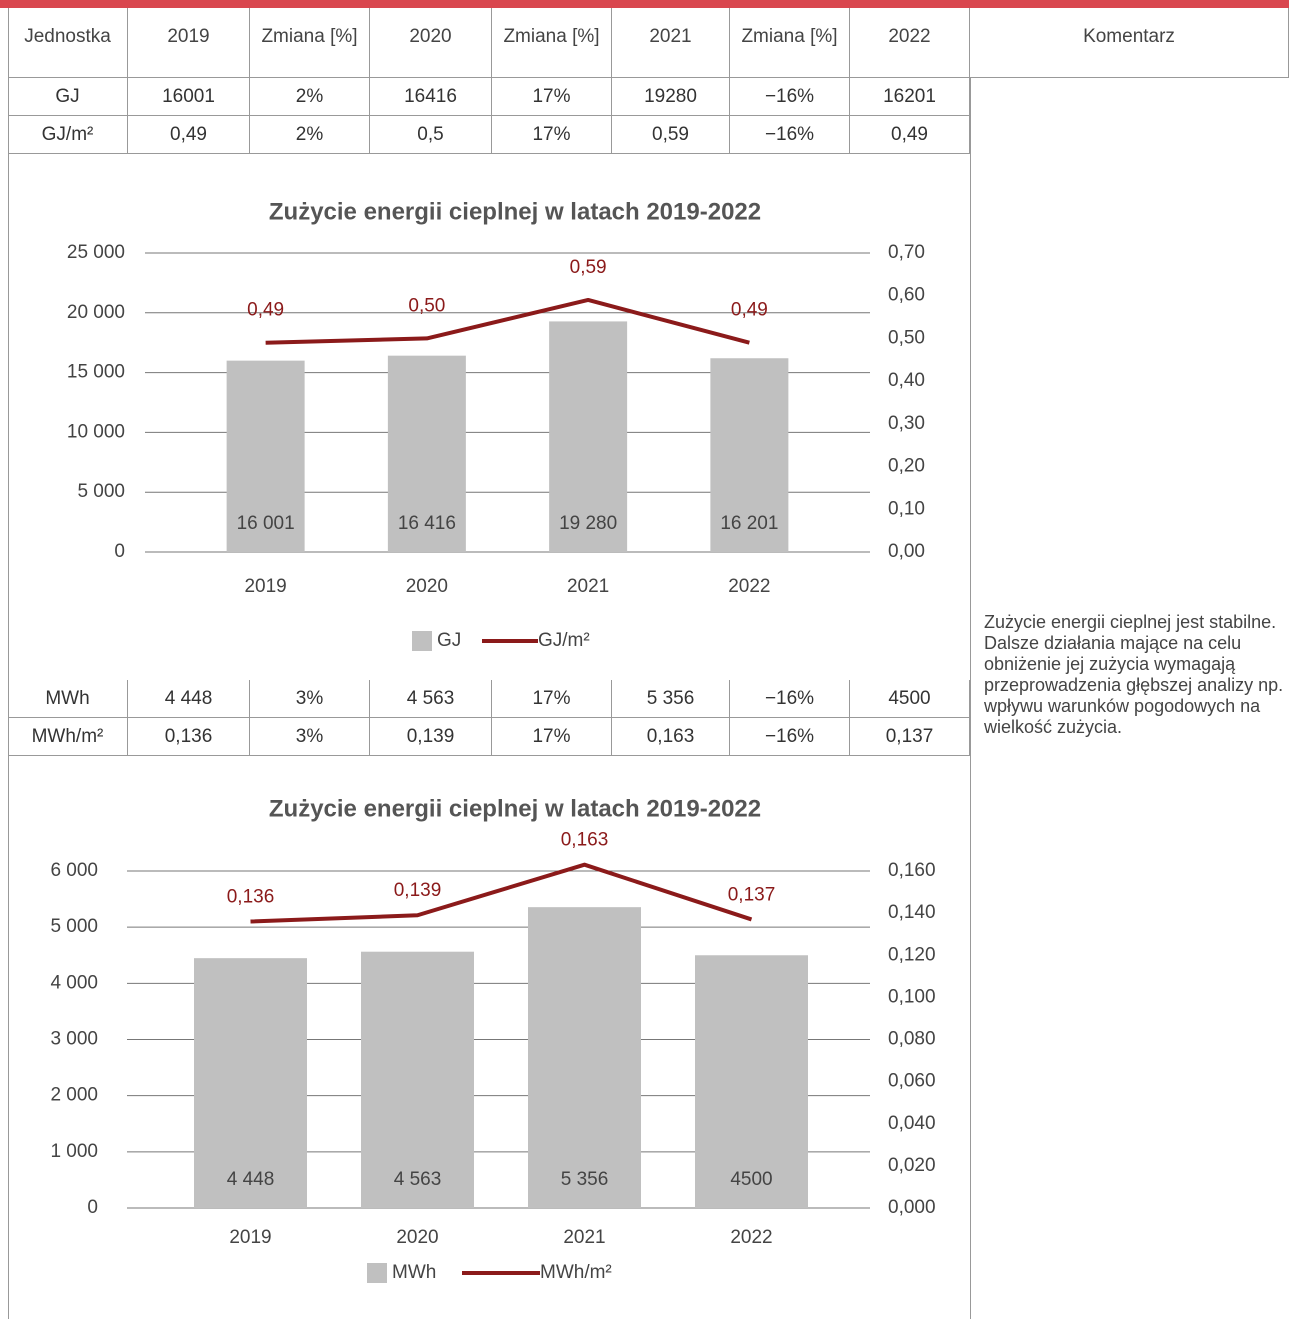 The height and width of the screenshot is (1319, 1289). What do you see at coordinates (912, 1207) in the screenshot?
I see `y2-tick-label: 0,000` at bounding box center [912, 1207].